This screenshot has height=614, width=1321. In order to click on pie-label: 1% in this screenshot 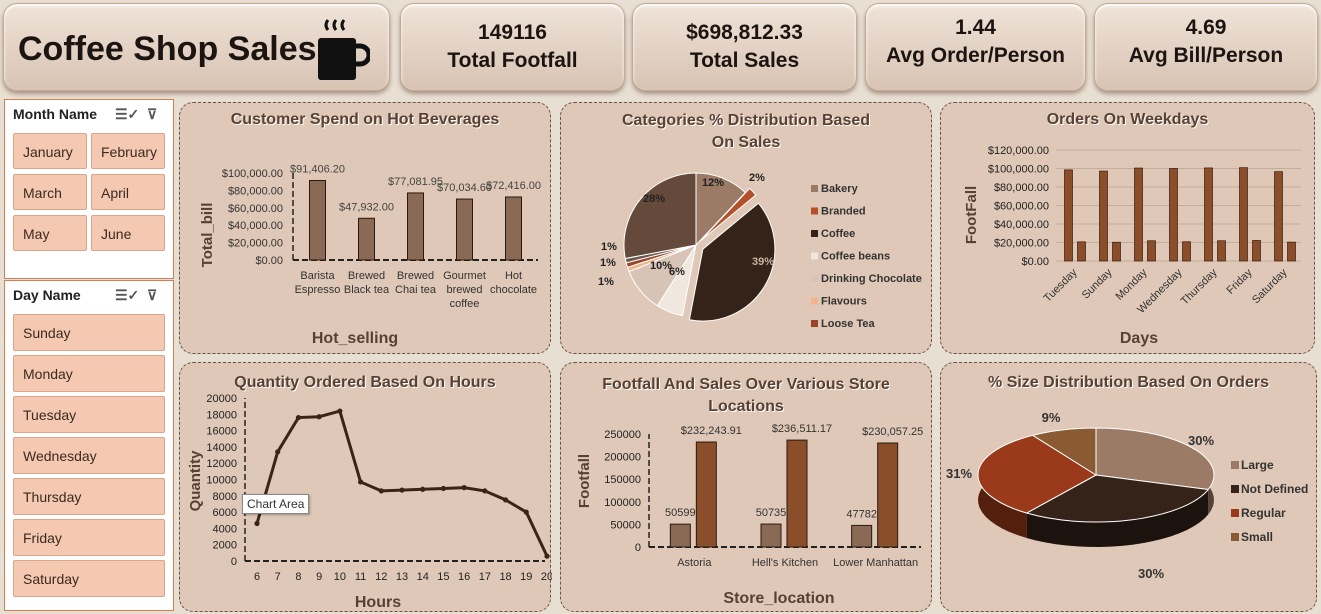, I will do `click(606, 282)`.